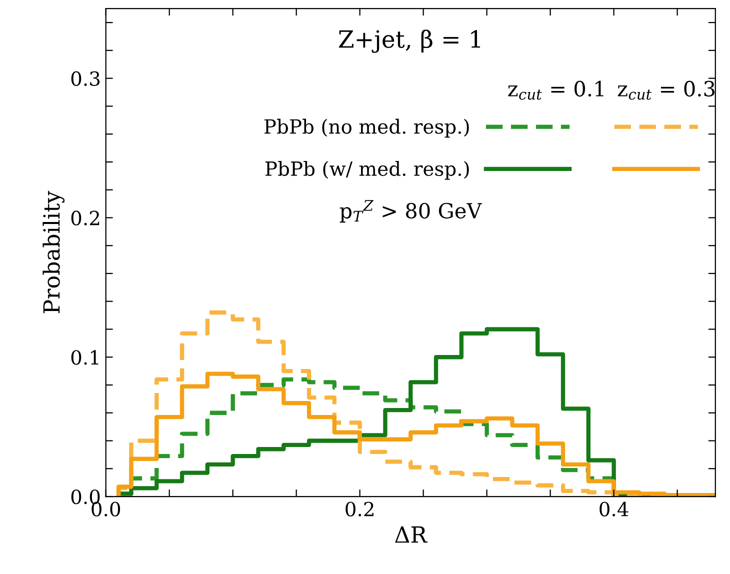 This screenshot has height=574, width=730. Describe the element at coordinates (666, 90) in the screenshot. I see `annotation: z$_{cut}$ = 0.3` at that location.